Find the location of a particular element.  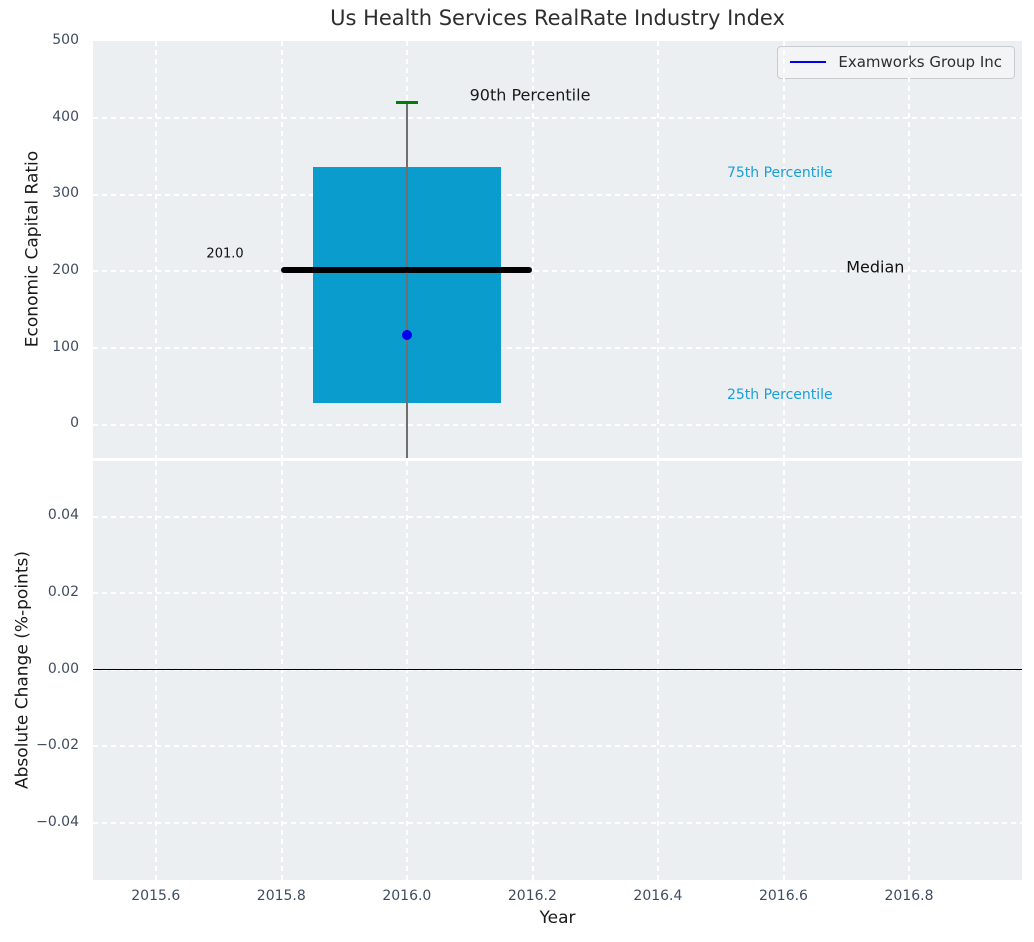

x-tick-label: 2015.8 is located at coordinates (281, 896).